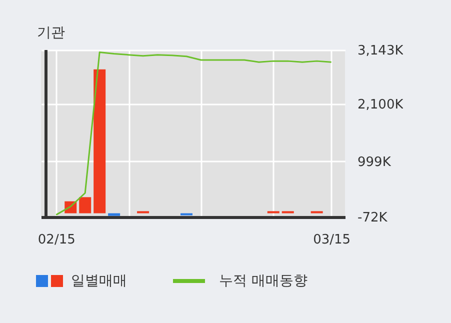 The image size is (451, 323). I want to click on legend-label: 일별매매, so click(99, 281).